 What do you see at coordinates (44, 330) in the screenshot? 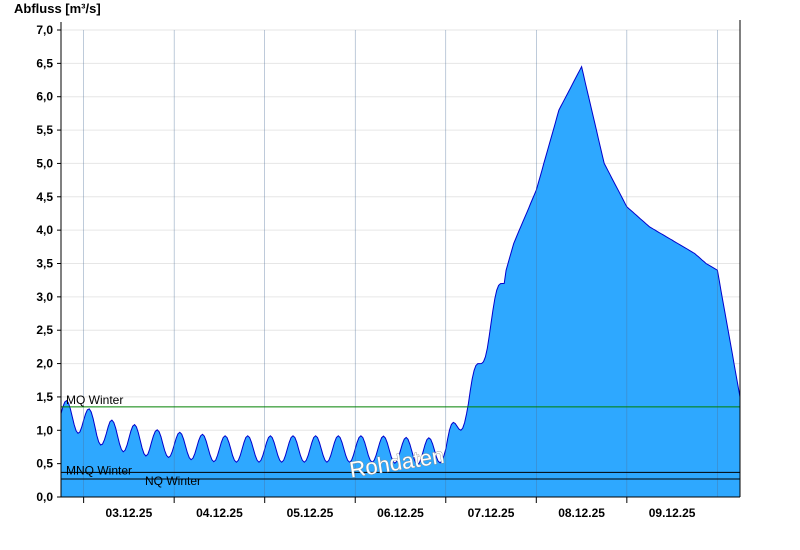
I see `y-tick-label: 2,5` at bounding box center [44, 330].